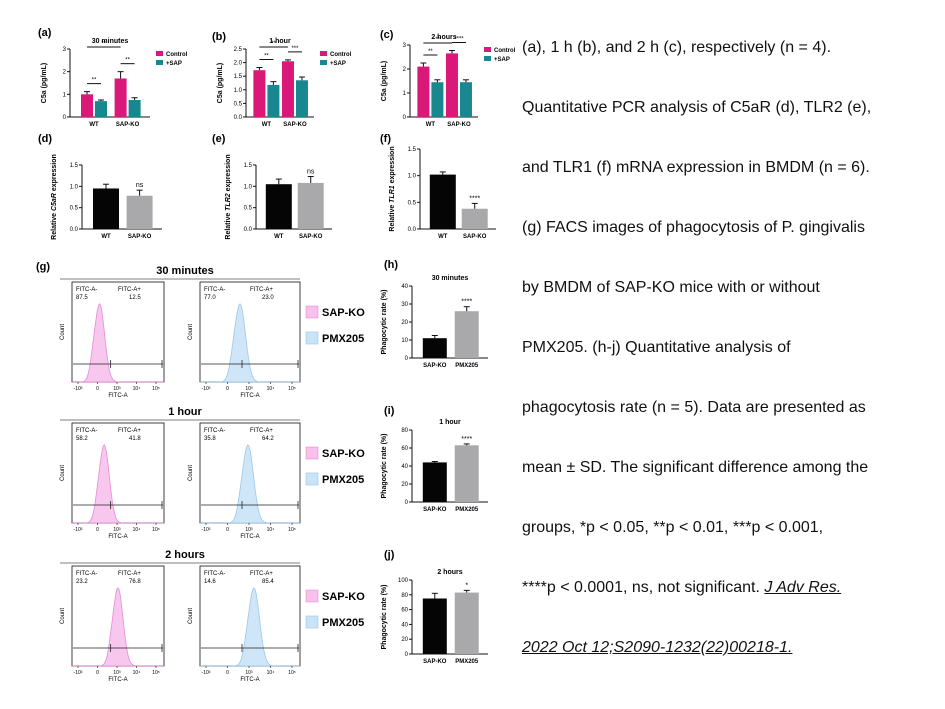 This screenshot has width=945, height=709. Describe the element at coordinates (185, 555) in the screenshot. I see `facs-row-title: 2 hours` at that location.